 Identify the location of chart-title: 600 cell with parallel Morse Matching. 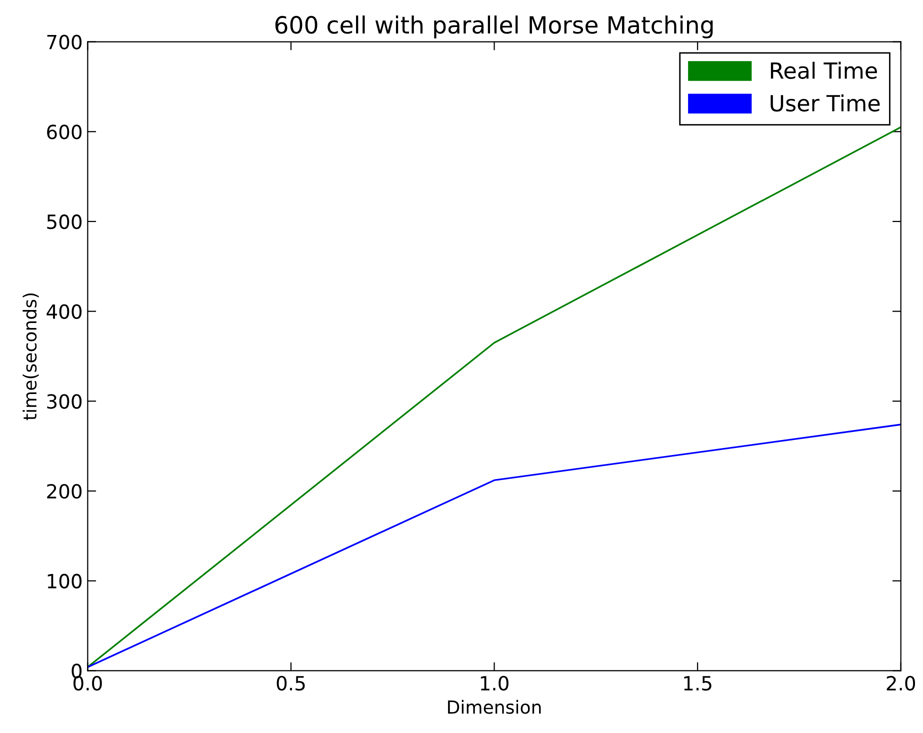
(494, 27).